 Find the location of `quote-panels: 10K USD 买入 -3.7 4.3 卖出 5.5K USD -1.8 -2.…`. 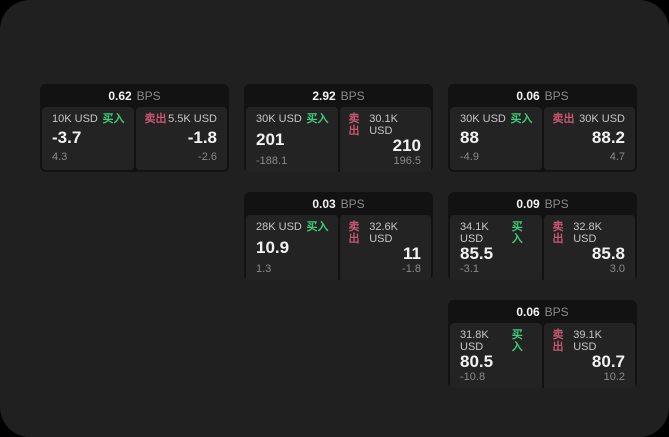

quote-panels: 10K USD 买入 -3.7 4.3 卖出 5.5K USD -1.8 -2.… is located at coordinates (134, 139).